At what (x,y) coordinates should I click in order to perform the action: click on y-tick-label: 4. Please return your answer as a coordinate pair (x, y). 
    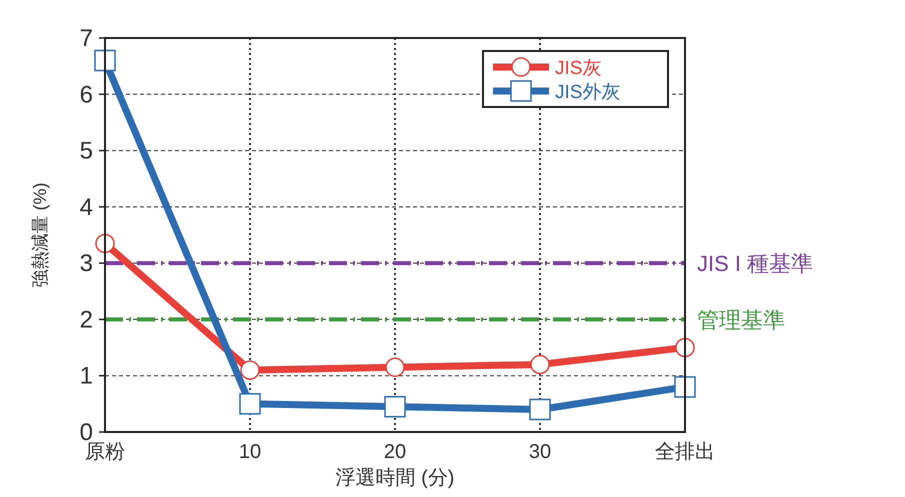
    Looking at the image, I should click on (86, 207).